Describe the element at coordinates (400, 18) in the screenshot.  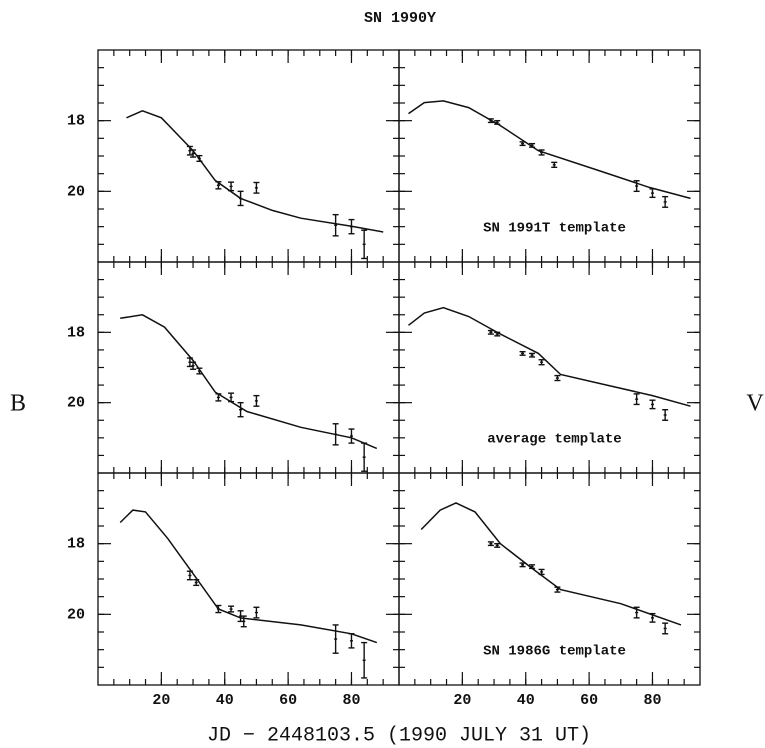
I see `figure-title: SN 1990Y` at that location.